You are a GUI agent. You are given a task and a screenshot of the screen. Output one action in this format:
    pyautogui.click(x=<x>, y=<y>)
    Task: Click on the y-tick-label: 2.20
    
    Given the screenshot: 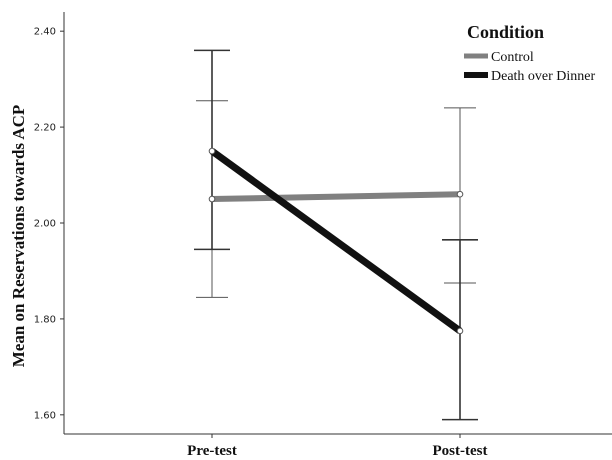 What is the action you would take?
    pyautogui.click(x=45, y=128)
    